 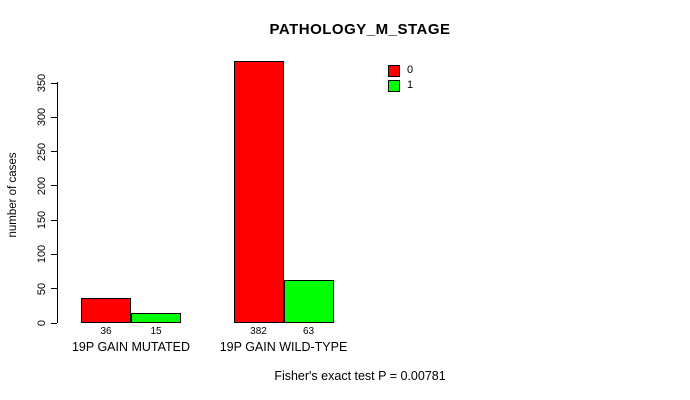 What do you see at coordinates (42, 220) in the screenshot?
I see `y-tick-label: 150` at bounding box center [42, 220].